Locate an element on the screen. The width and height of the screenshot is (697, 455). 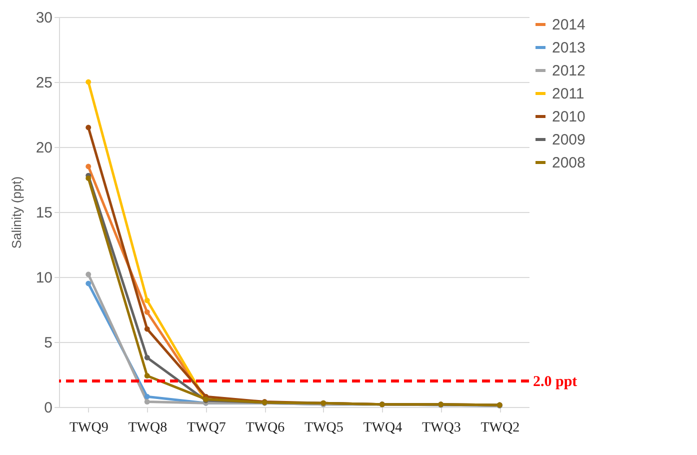
x-tick-label: TWQ6 is located at coordinates (265, 428).